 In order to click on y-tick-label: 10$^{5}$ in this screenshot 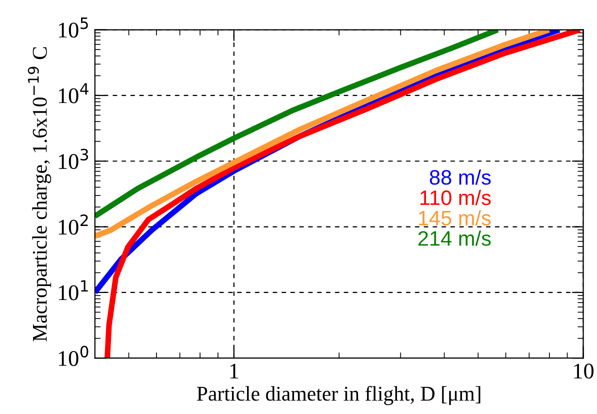, I will do `click(73, 28)`.